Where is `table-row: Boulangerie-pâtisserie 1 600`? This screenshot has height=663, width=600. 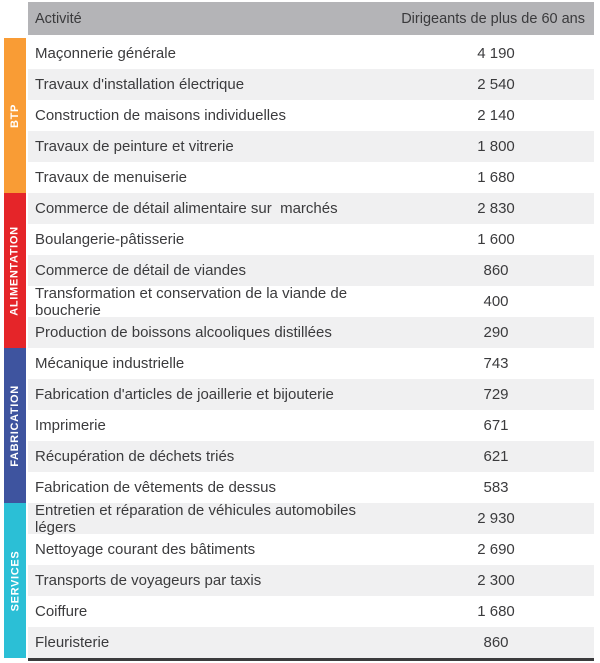
table-row: Boulangerie-pâtisserie 1 600 is located at coordinates (311, 239).